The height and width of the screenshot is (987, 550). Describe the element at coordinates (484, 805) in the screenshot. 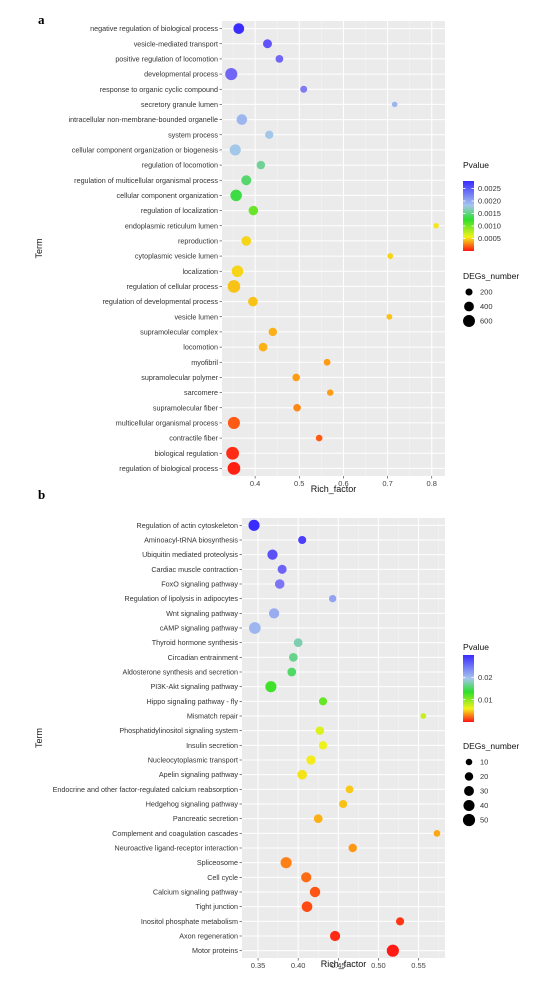

I see `size-legend-label: 40` at that location.